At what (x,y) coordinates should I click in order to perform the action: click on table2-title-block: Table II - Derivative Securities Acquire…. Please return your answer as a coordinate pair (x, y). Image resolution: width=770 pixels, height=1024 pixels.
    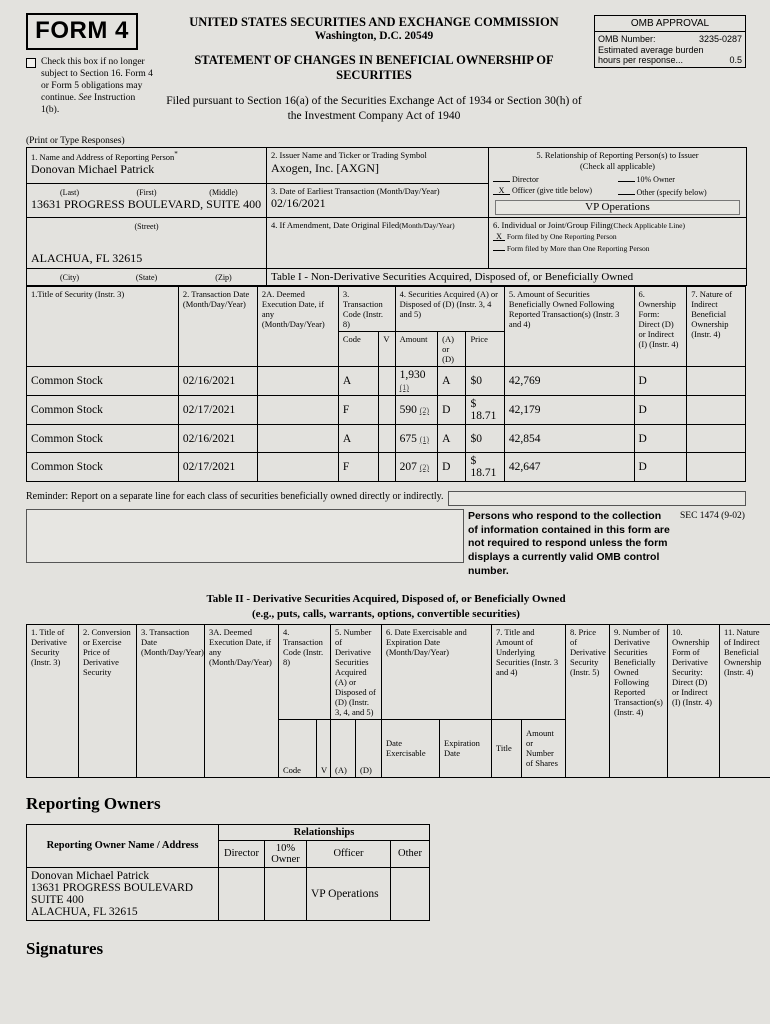
    Looking at the image, I should click on (386, 606).